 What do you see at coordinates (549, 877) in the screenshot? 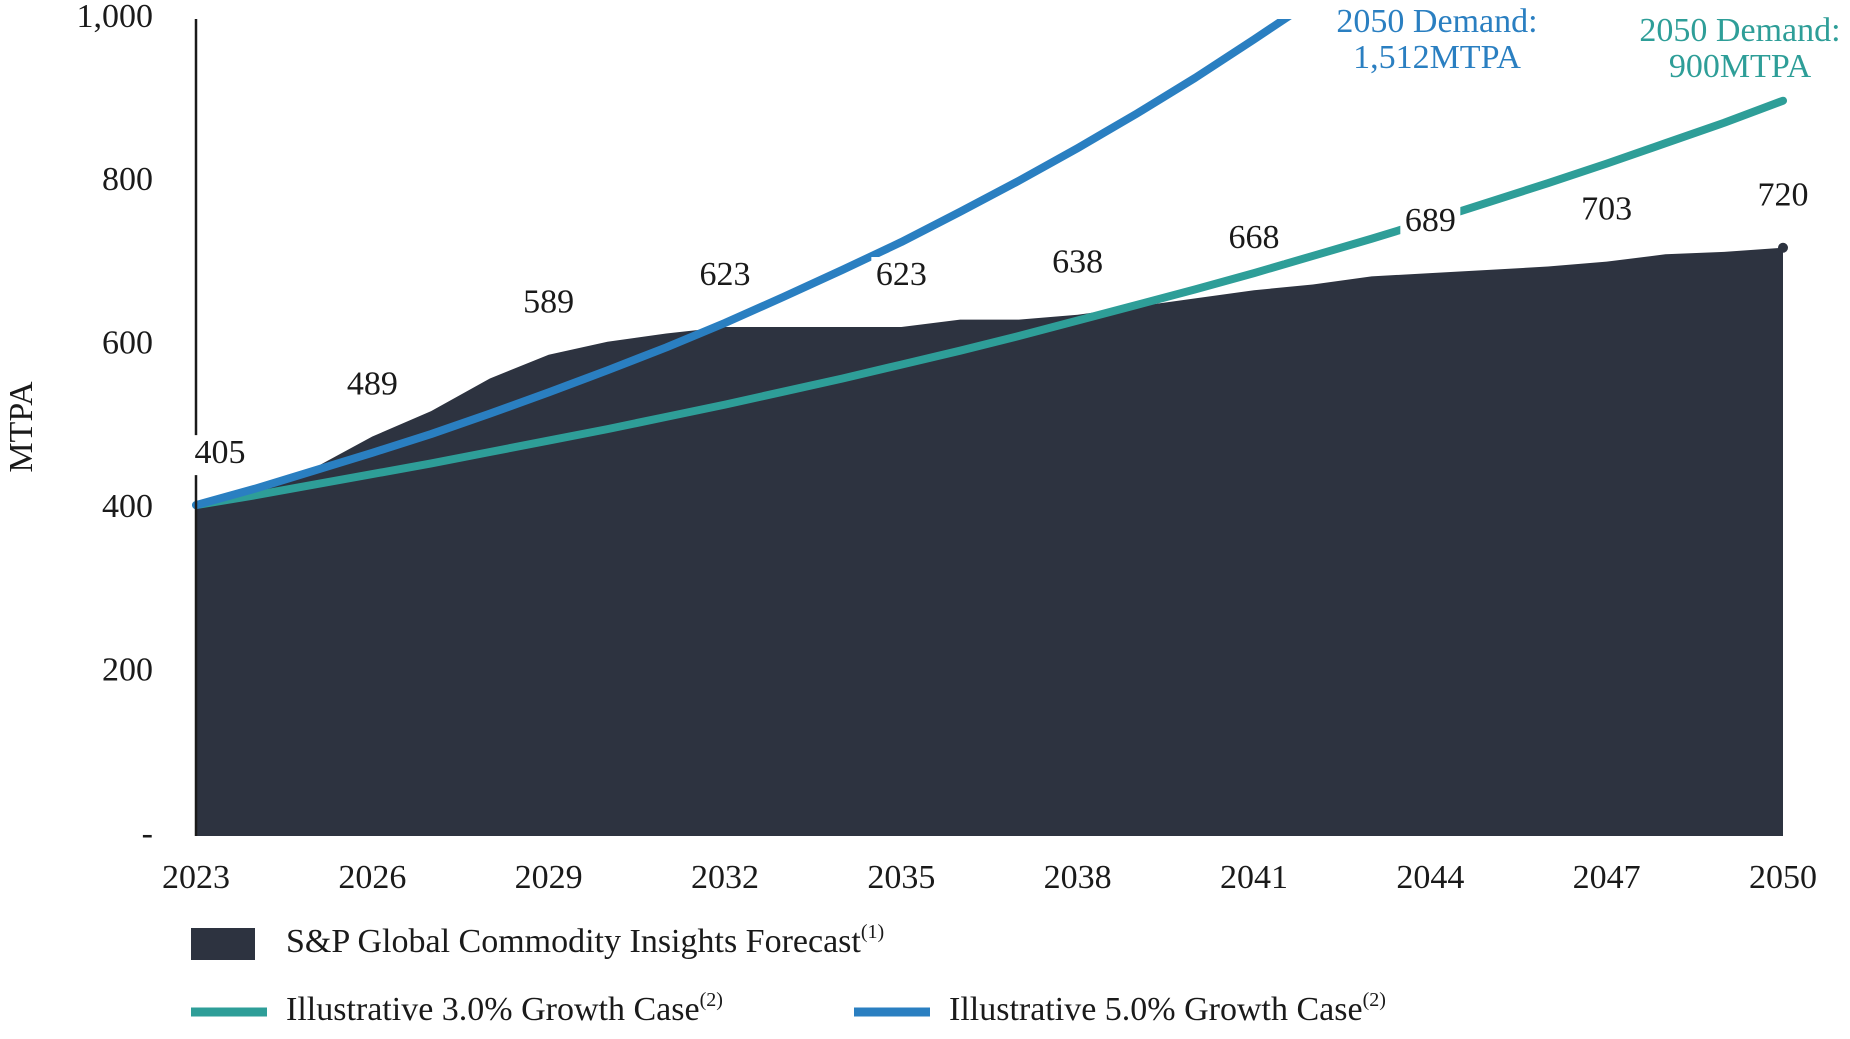
I see `x-tick-label: 2029` at bounding box center [549, 877].